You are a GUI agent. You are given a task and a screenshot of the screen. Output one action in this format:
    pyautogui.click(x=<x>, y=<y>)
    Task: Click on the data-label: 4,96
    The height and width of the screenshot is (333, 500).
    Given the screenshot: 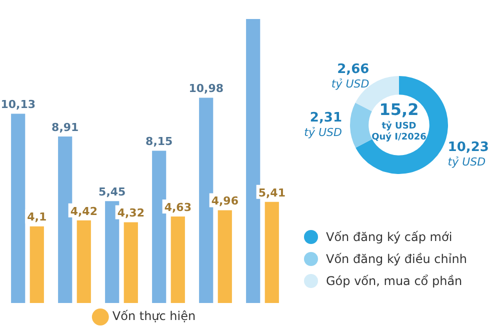 What is the action you would take?
    pyautogui.click(x=225, y=201)
    